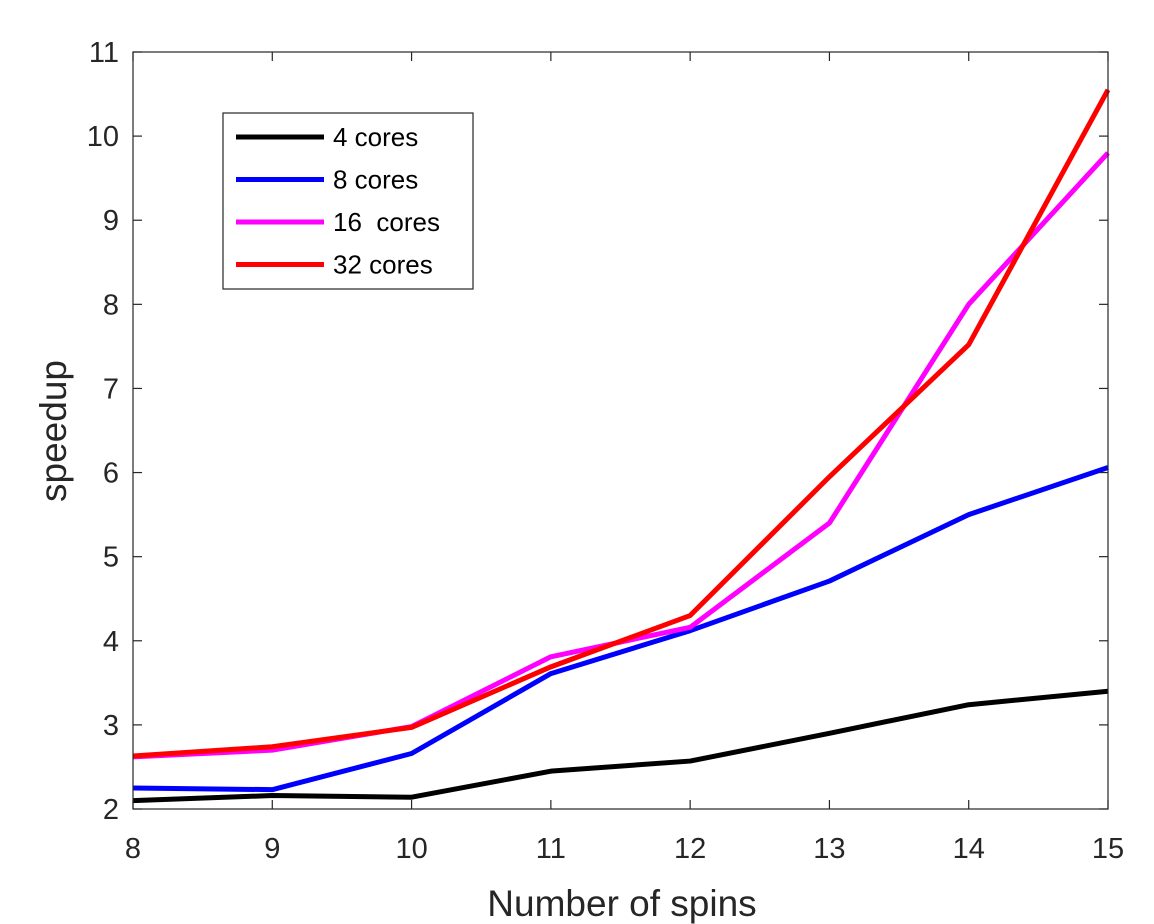  Describe the element at coordinates (111, 642) in the screenshot. I see `y-tick-label: 4` at that location.